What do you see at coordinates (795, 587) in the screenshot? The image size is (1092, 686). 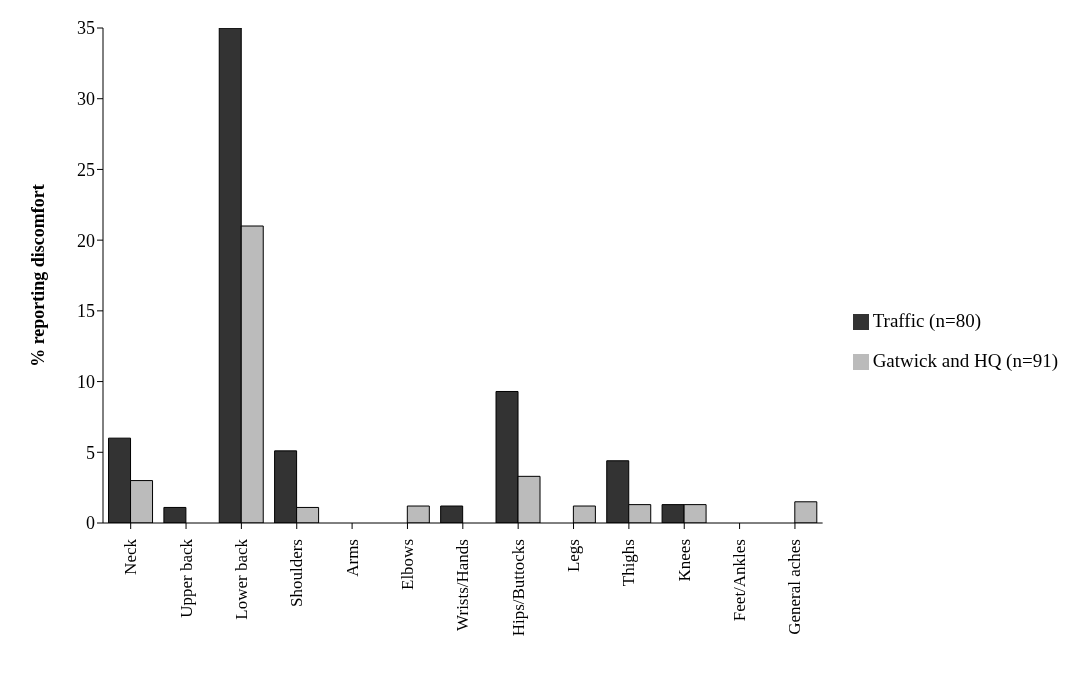 I see `x-tick-label: General aches` at bounding box center [795, 587].